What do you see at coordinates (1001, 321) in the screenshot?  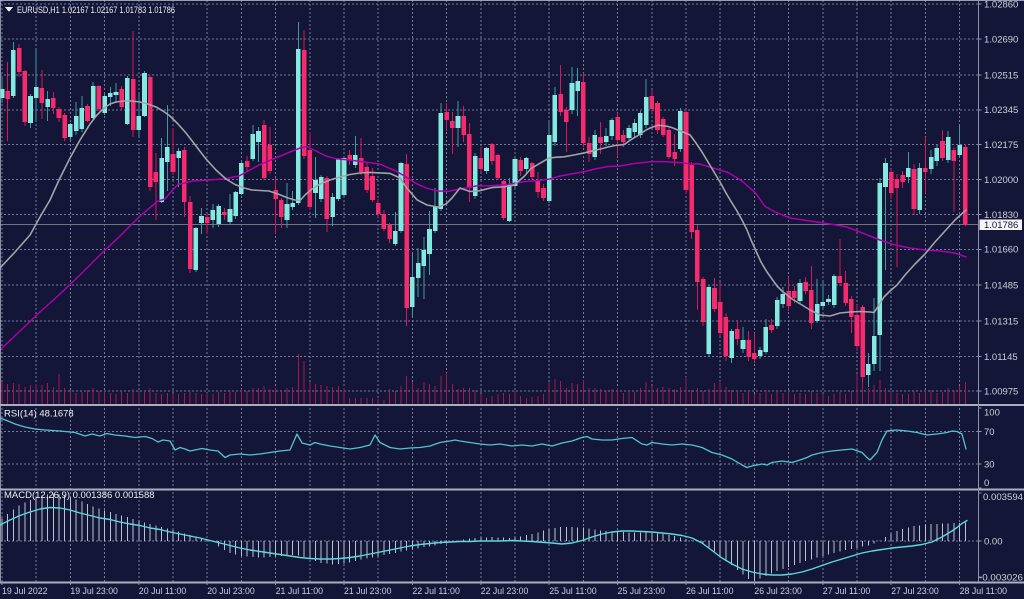 I see `svg-text: 1.01315` at bounding box center [1001, 321].